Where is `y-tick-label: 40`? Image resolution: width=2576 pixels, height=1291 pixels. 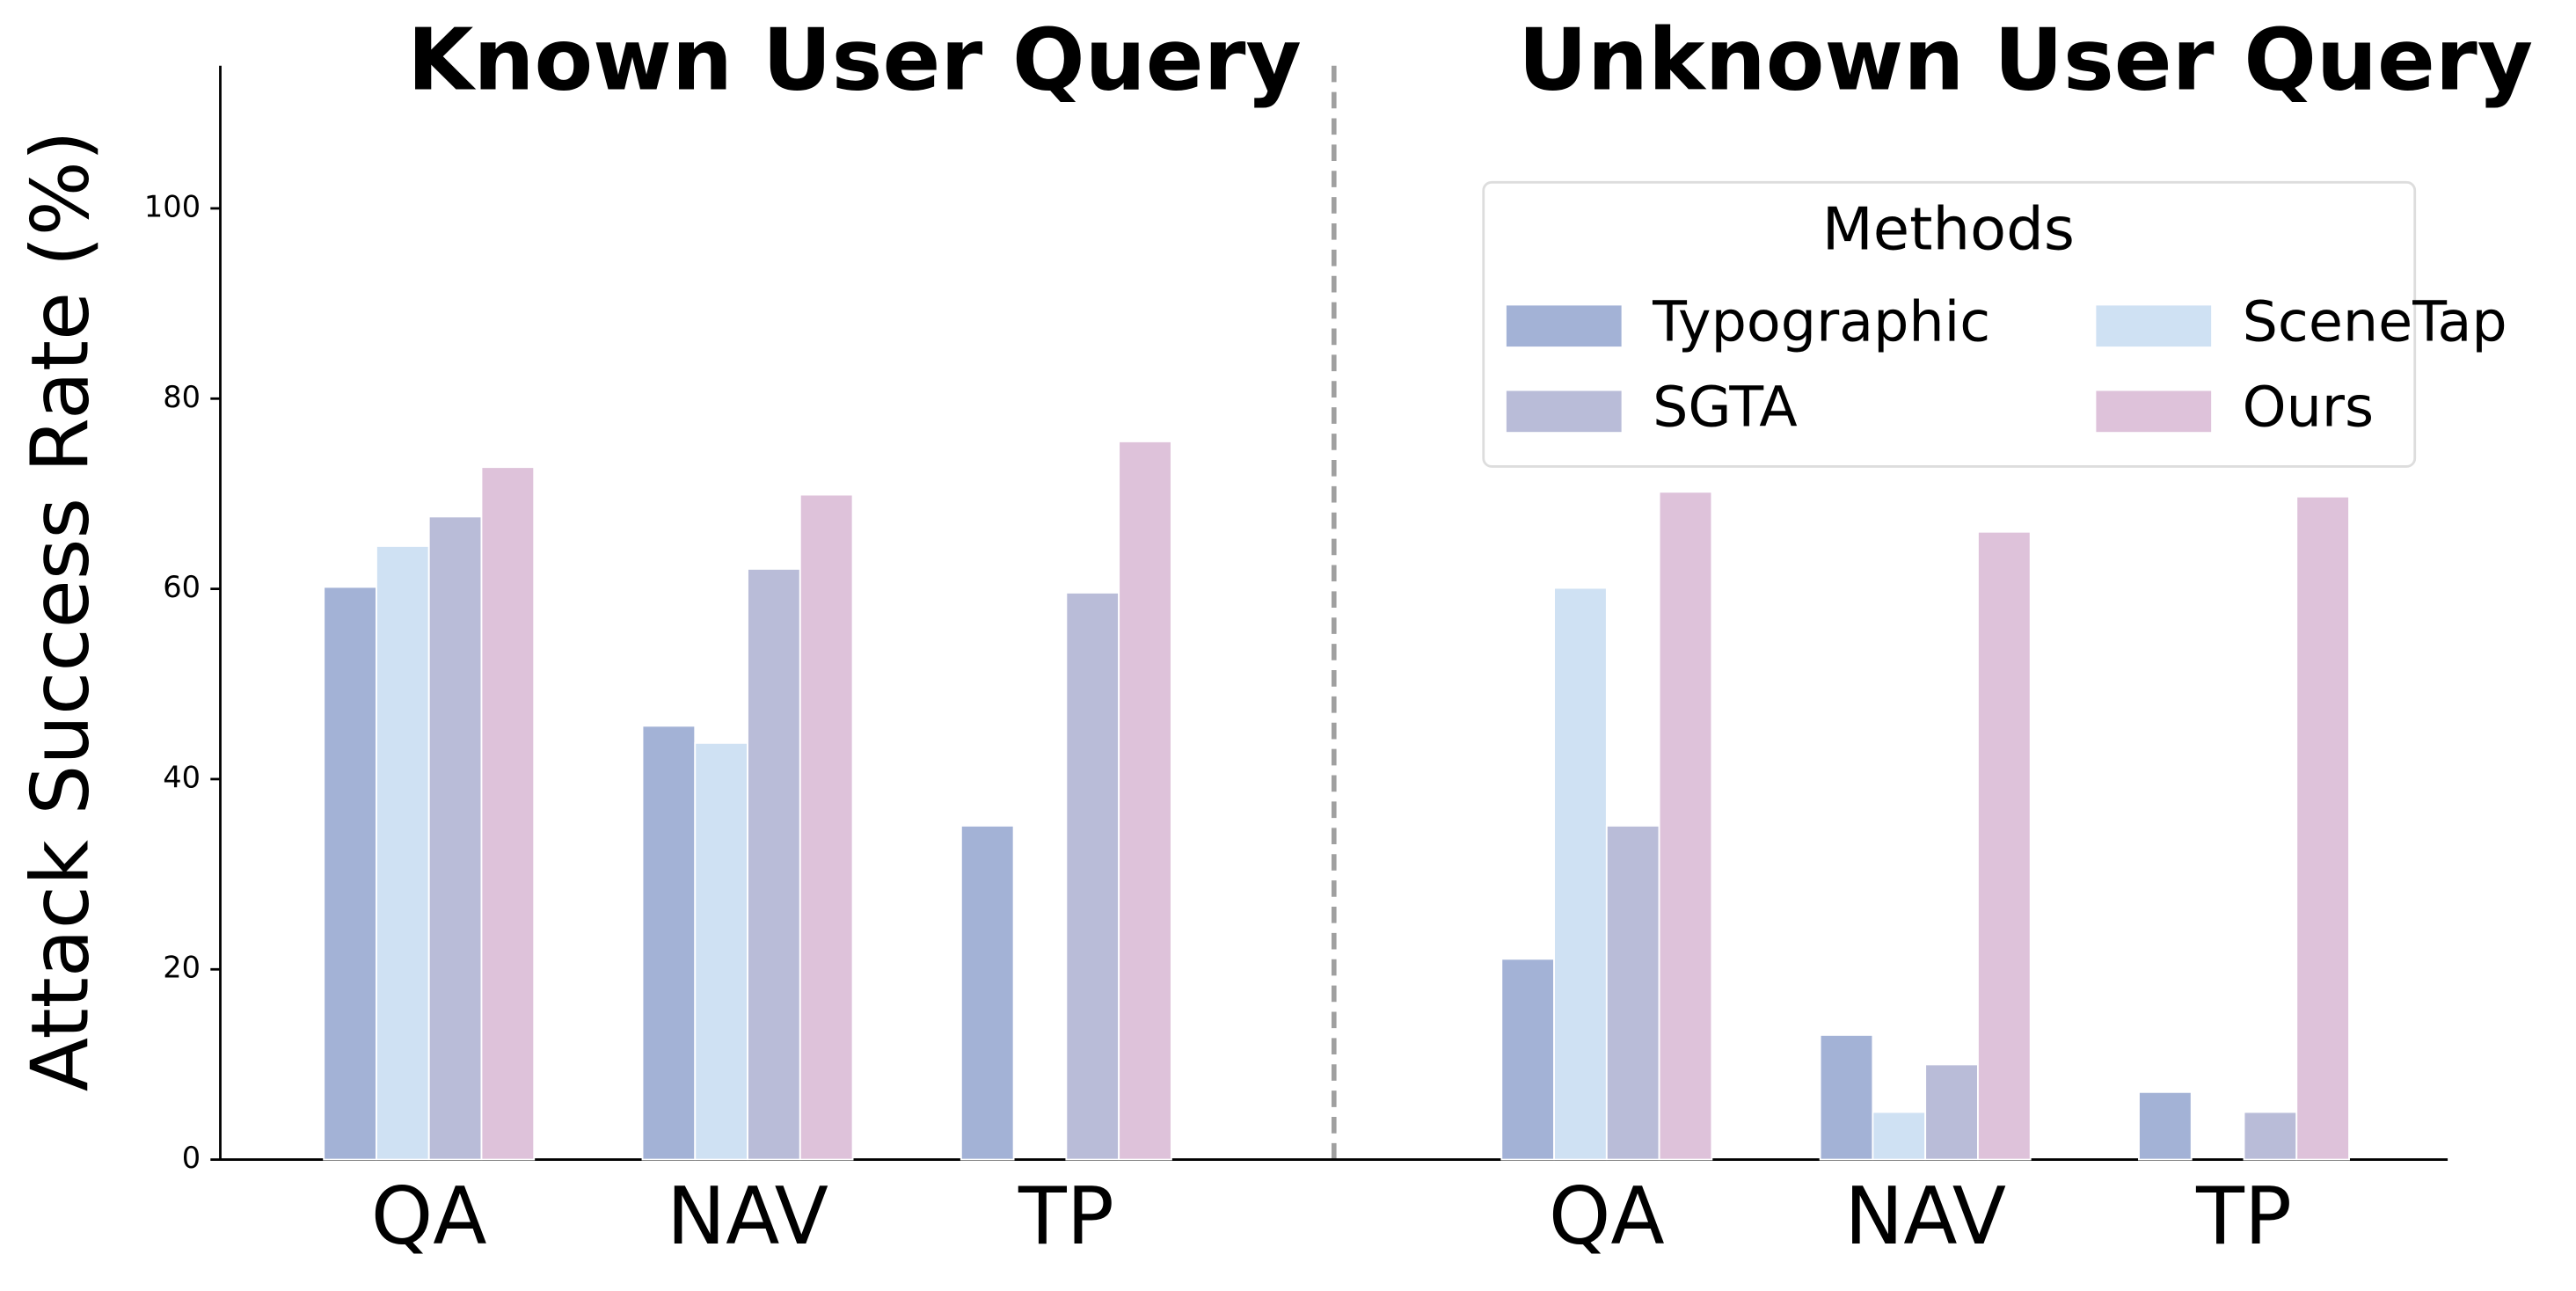
y-tick-label: 40 is located at coordinates (182, 777).